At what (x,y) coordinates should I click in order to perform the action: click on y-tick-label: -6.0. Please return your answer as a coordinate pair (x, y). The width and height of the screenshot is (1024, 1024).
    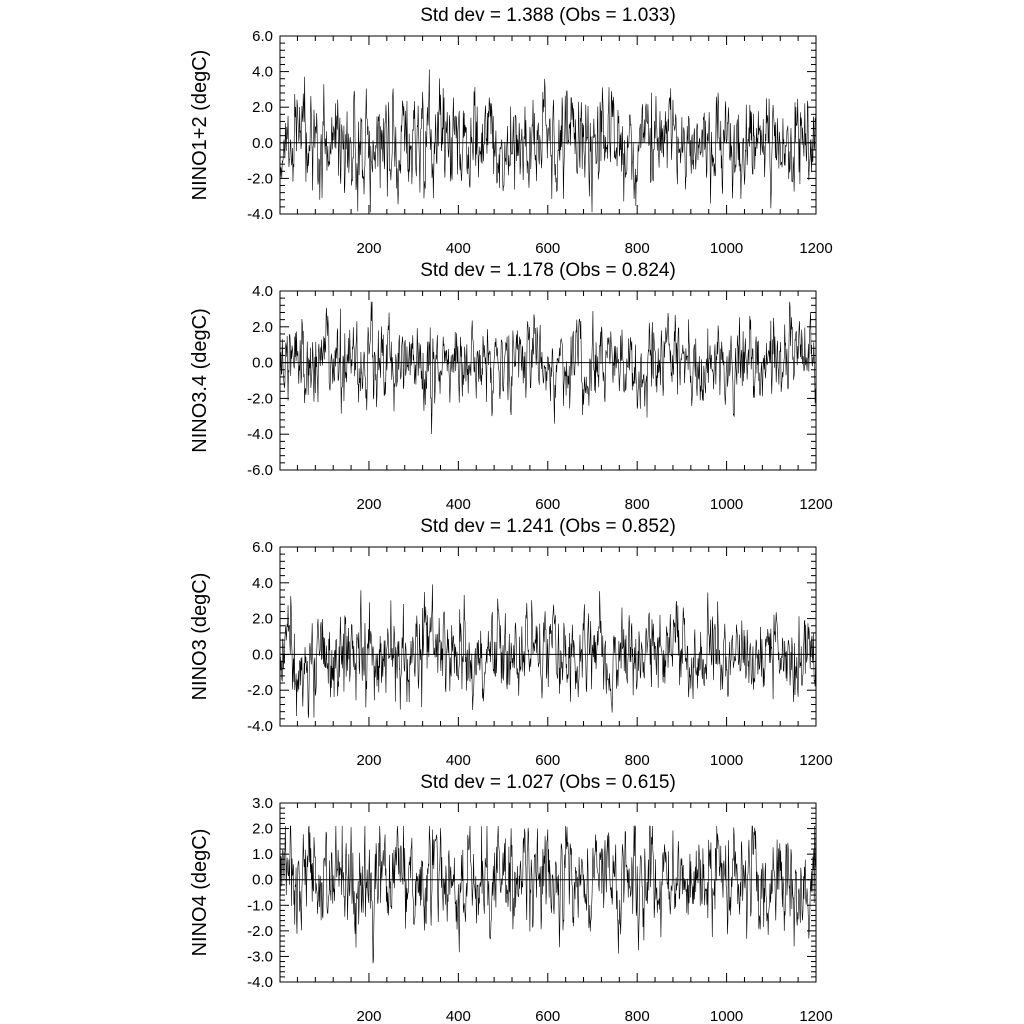
    Looking at the image, I should click on (260, 470).